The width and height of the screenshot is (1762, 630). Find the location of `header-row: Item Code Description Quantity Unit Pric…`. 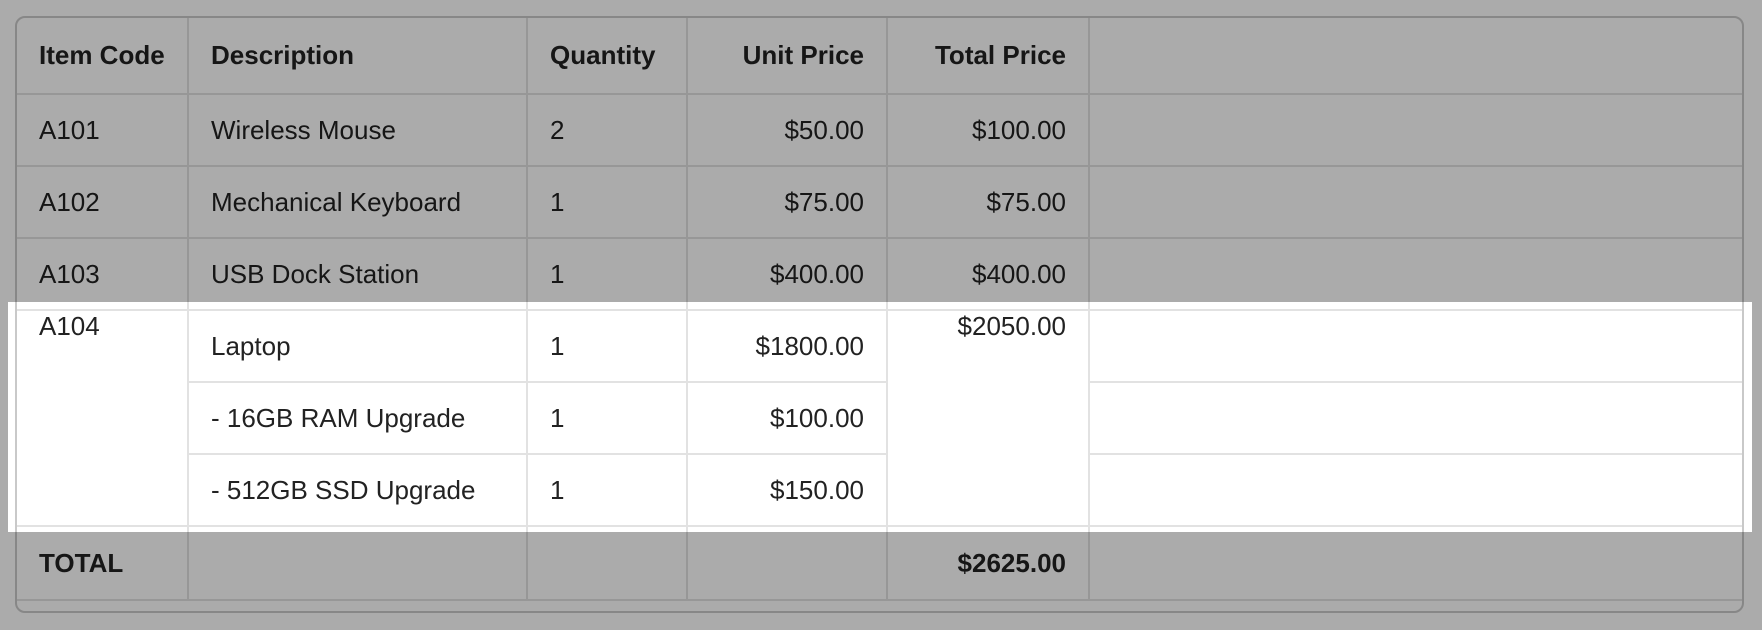

header-row: Item Code Description Quantity Unit Pric… is located at coordinates (879, 56).